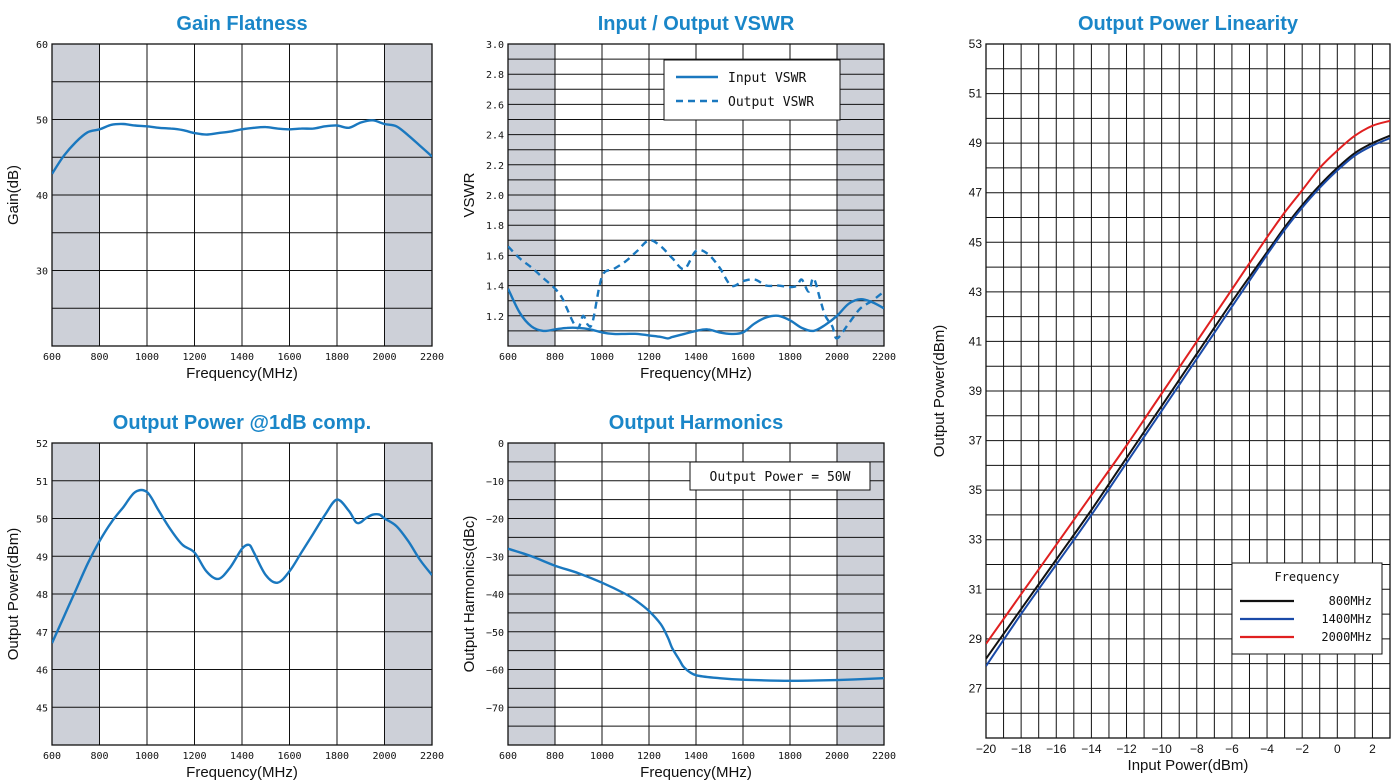 The image size is (1400, 780). What do you see at coordinates (976, 391) in the screenshot?
I see `y-tick-label: 39` at bounding box center [976, 391].